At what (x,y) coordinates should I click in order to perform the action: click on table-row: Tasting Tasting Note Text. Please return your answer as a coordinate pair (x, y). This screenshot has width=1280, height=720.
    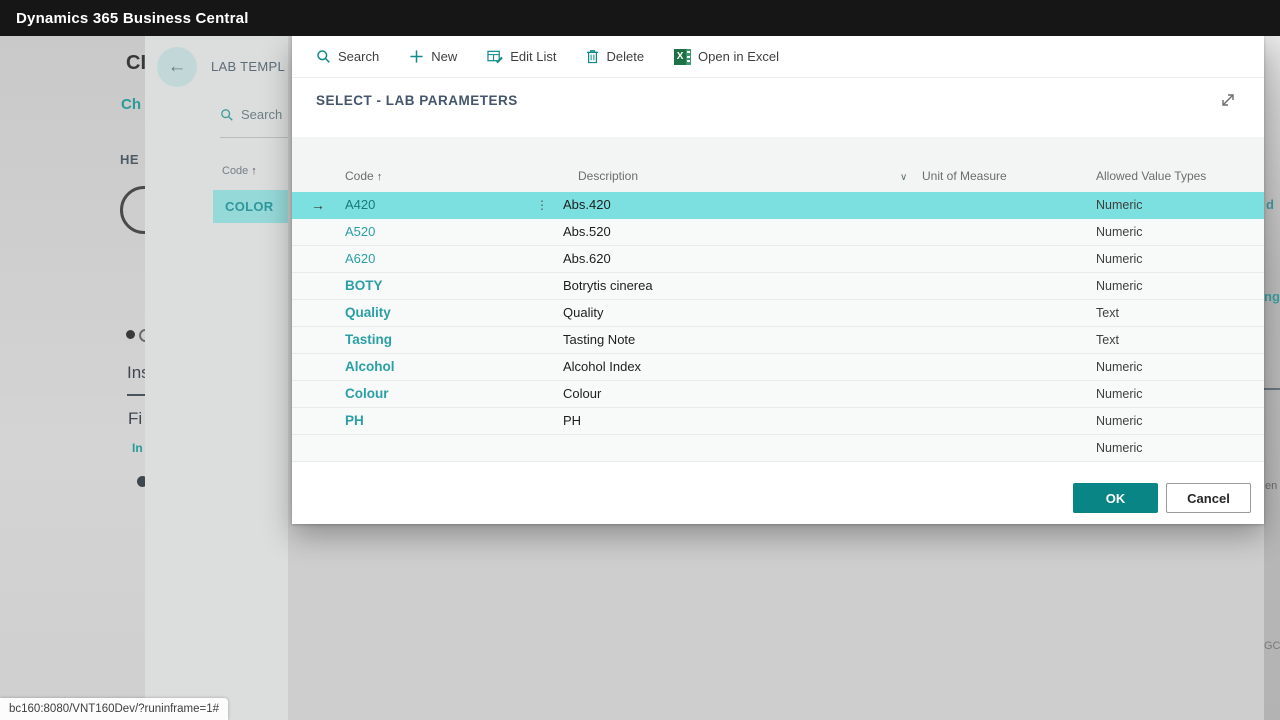
    Looking at the image, I should click on (778, 340).